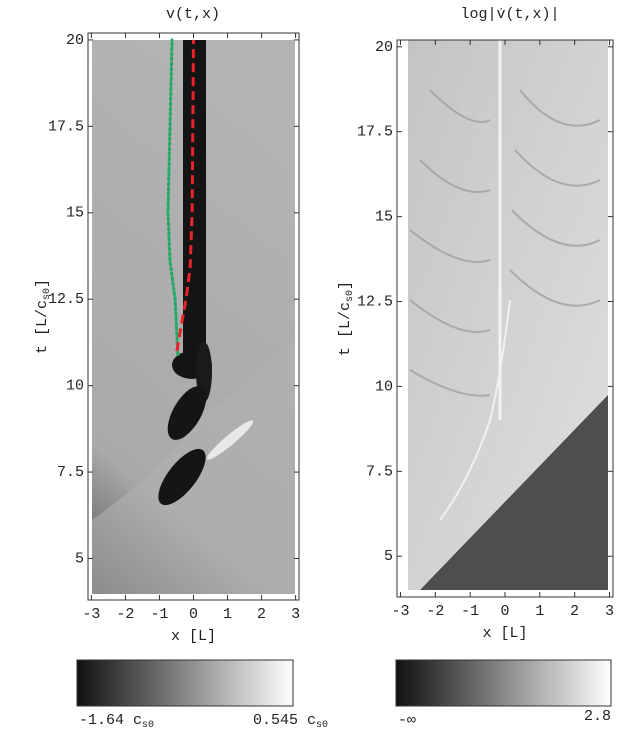 The image size is (634, 732). I want to click on colorbar-label: -1.64 cs0, so click(116, 721).